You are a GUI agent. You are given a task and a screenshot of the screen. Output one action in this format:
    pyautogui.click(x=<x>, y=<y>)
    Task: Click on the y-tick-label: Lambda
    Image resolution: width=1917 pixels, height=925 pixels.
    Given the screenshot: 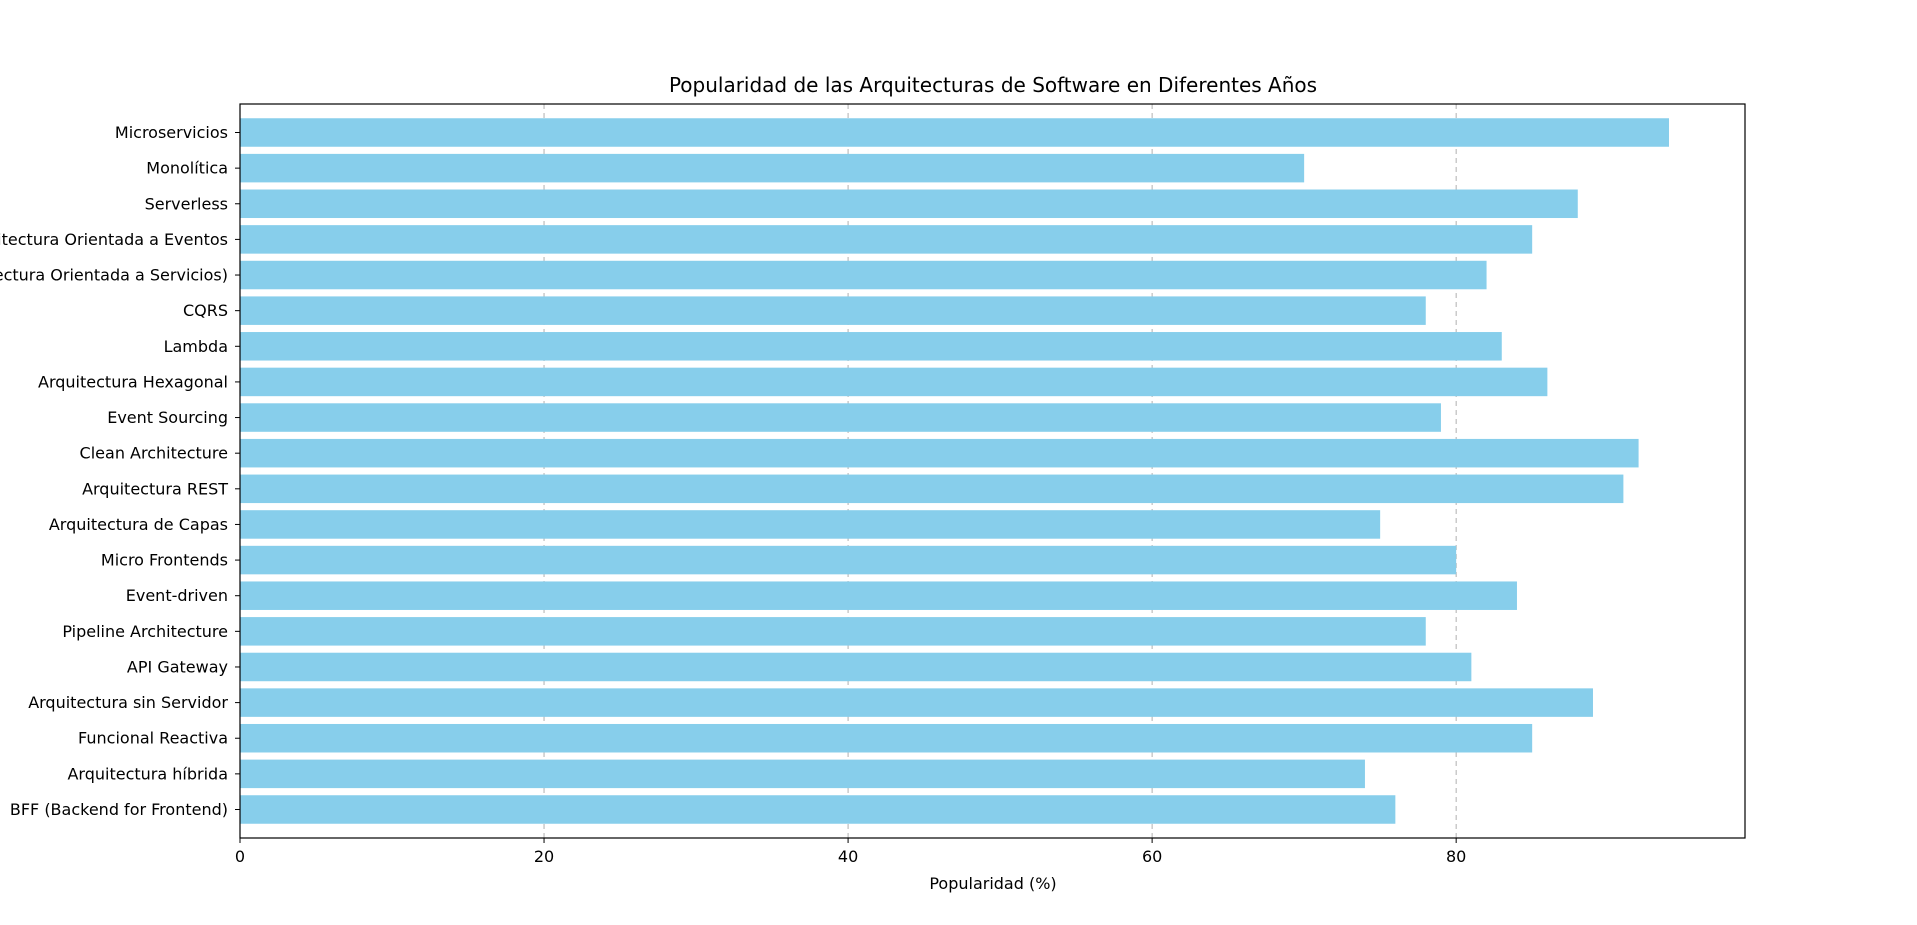 What is the action you would take?
    pyautogui.click(x=196, y=346)
    